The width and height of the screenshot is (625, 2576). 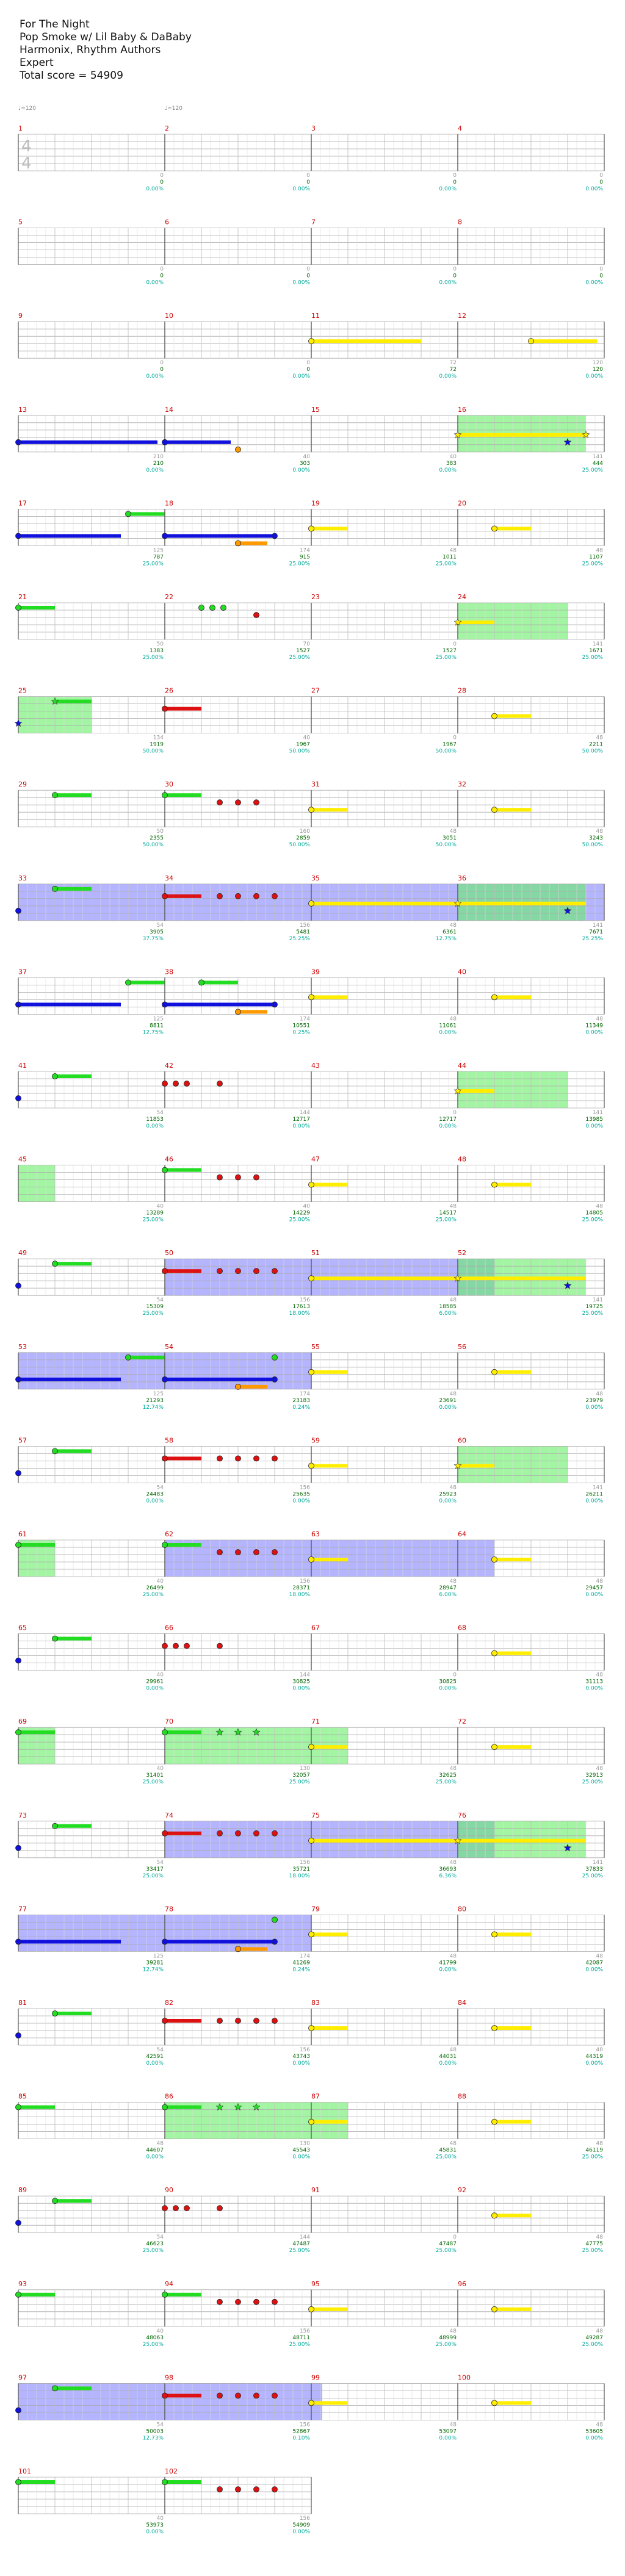 What do you see at coordinates (462, 1909) in the screenshot?
I see `measure-number: 80` at bounding box center [462, 1909].